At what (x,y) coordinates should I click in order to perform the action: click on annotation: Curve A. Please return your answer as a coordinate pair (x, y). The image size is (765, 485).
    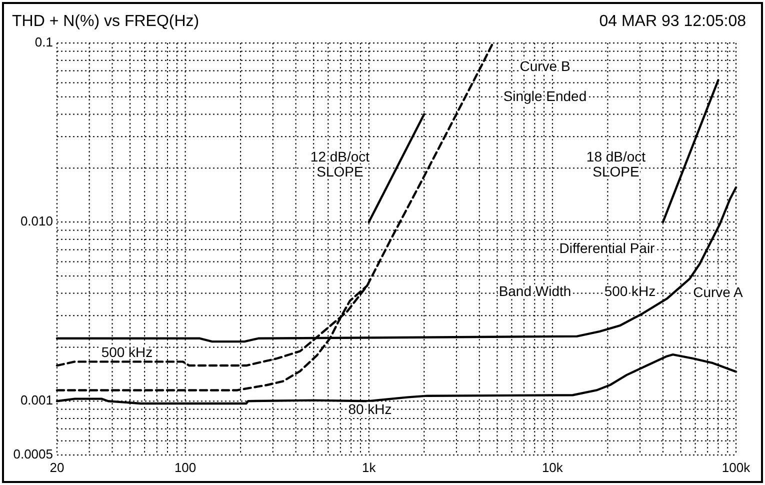
    Looking at the image, I should click on (718, 292).